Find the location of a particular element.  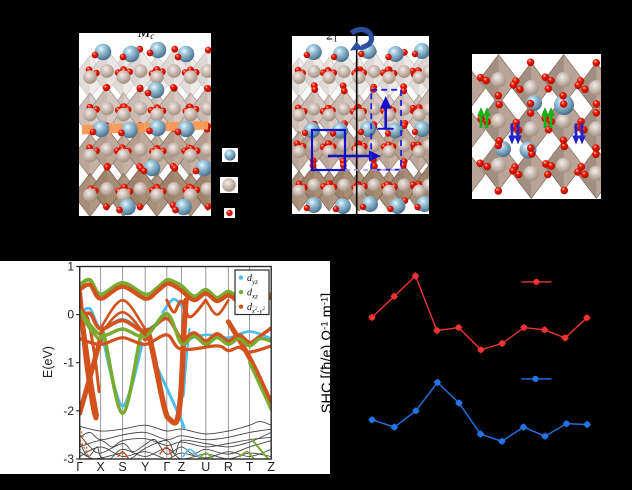

svg-text: -3 is located at coordinates (68, 459).